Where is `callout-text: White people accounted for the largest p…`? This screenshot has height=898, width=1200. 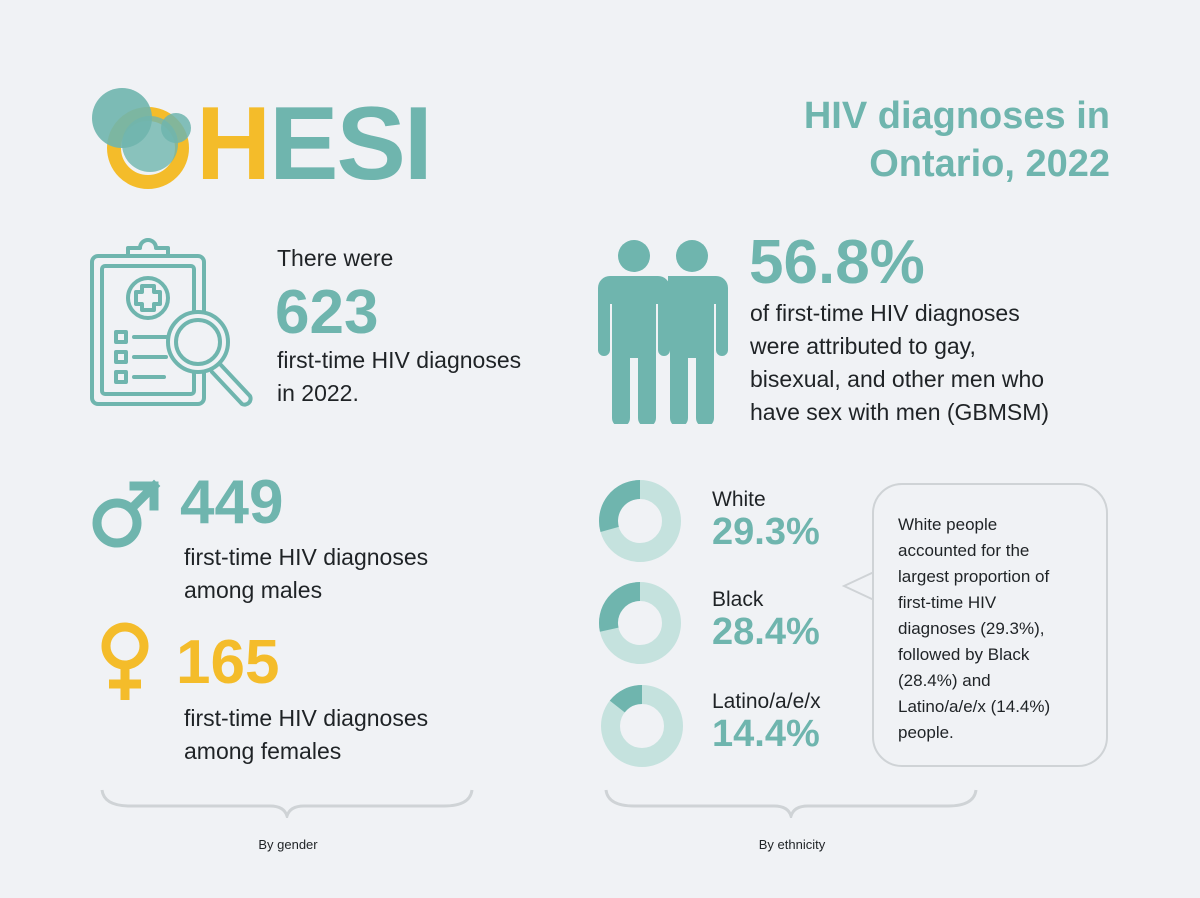 callout-text: White people accounted for the largest p… is located at coordinates (998, 629).